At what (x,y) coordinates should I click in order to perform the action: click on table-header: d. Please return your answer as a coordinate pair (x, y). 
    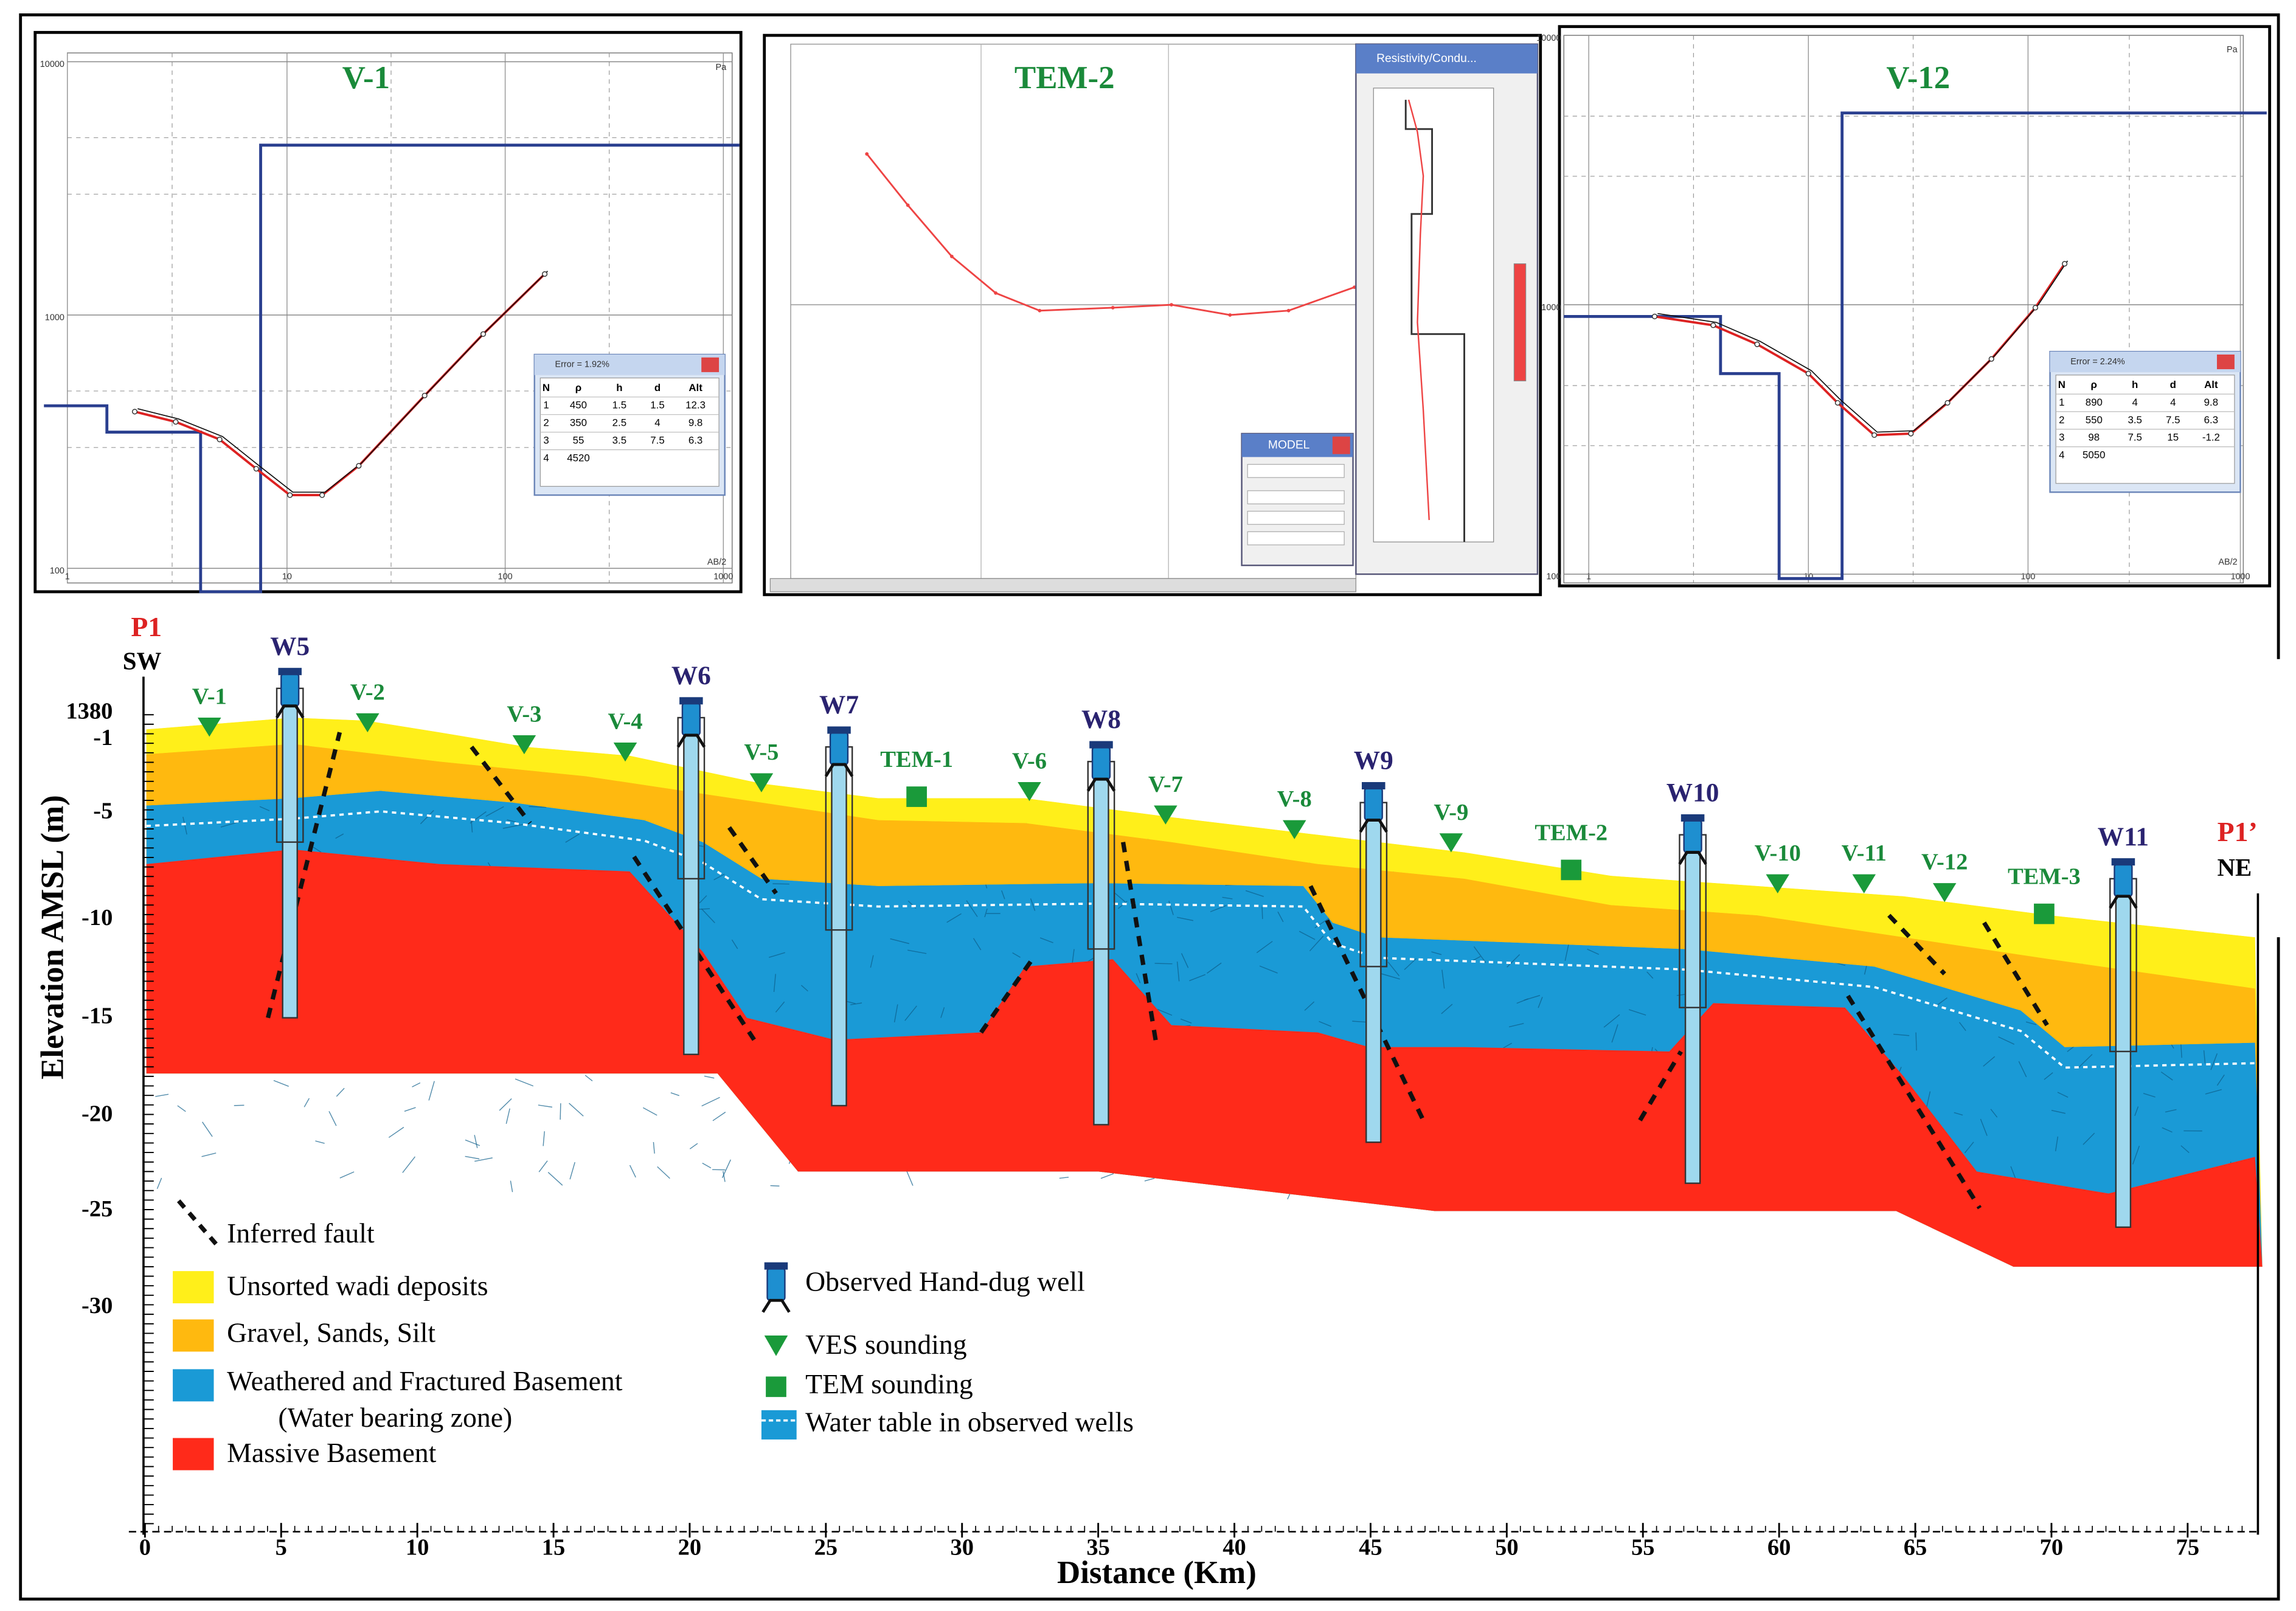
    Looking at the image, I should click on (2173, 384).